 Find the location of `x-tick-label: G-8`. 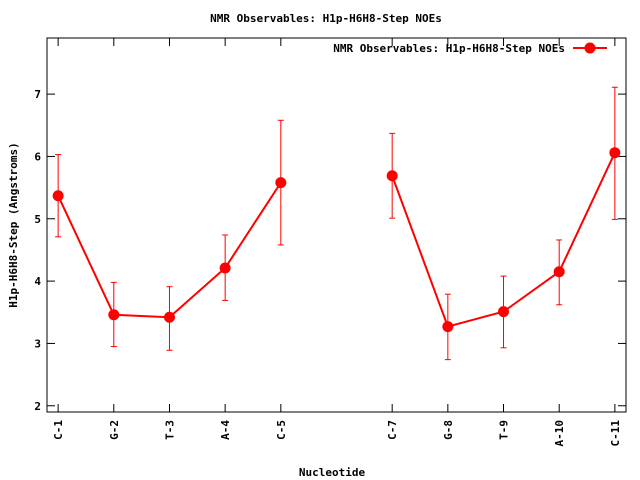

x-tick-label: G-8 is located at coordinates (448, 430).